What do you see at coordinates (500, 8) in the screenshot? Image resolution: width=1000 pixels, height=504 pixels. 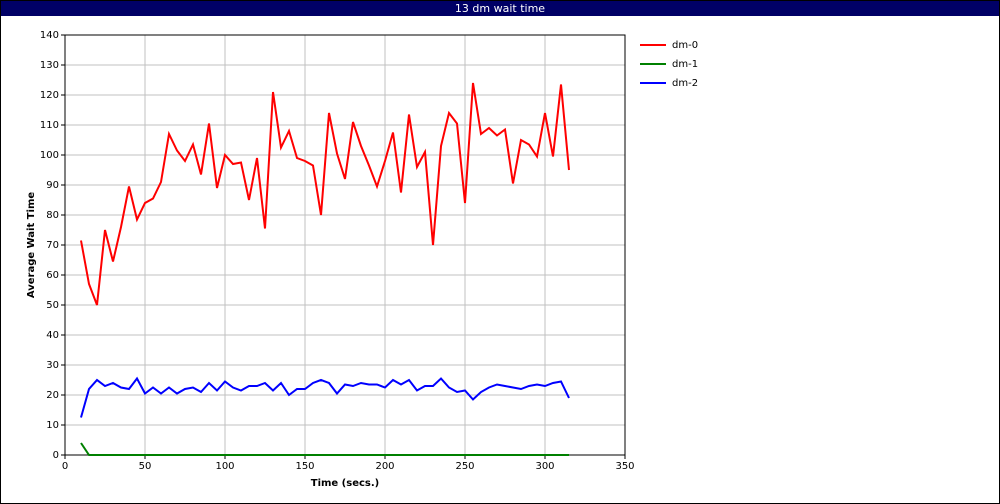 I see `chart-title: 13 dm wait time` at bounding box center [500, 8].